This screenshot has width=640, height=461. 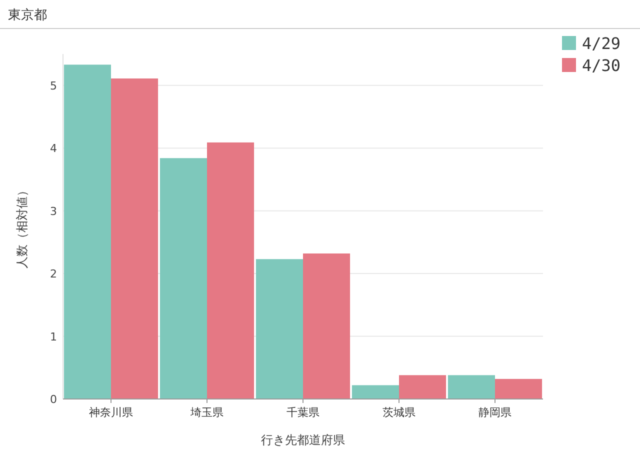 I want to click on y-axis-title: 人数（相対値）, so click(x=22, y=226).